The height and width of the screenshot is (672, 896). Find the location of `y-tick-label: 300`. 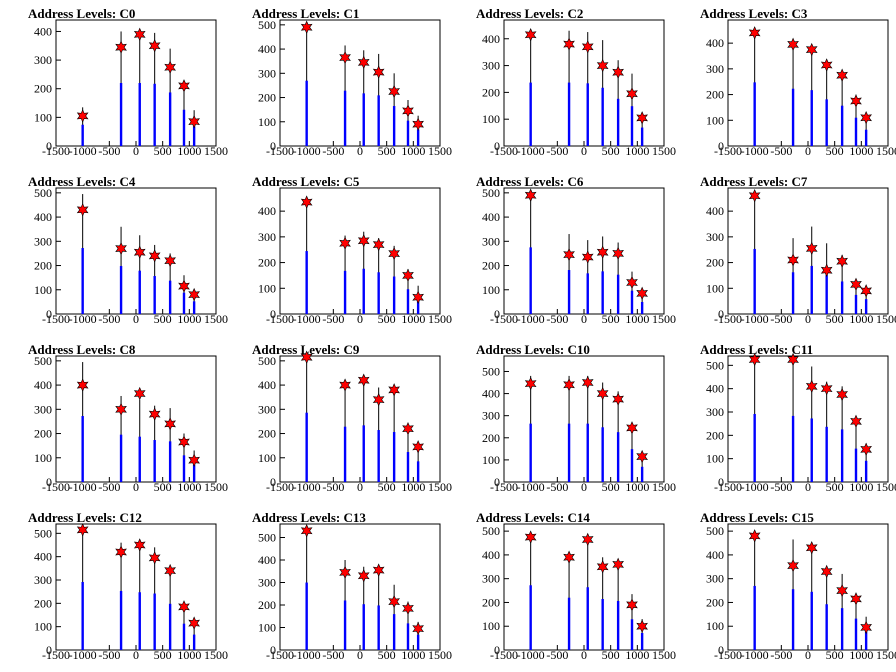

y-tick-label: 300 is located at coordinates (491, 416).